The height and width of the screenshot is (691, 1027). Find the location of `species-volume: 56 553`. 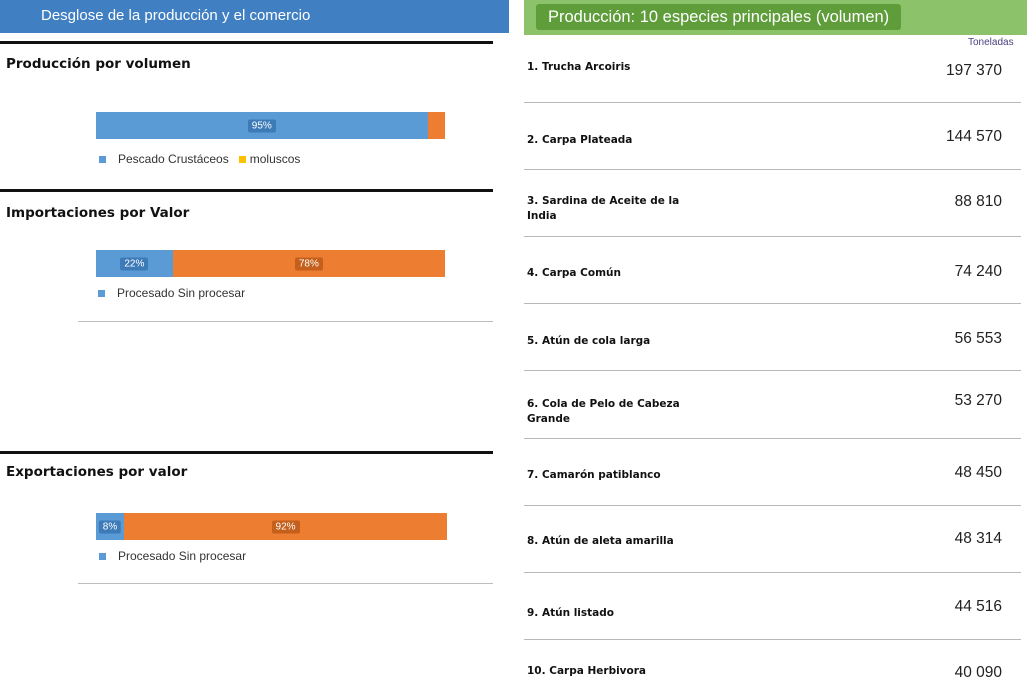

species-volume: 56 553 is located at coordinates (978, 338).